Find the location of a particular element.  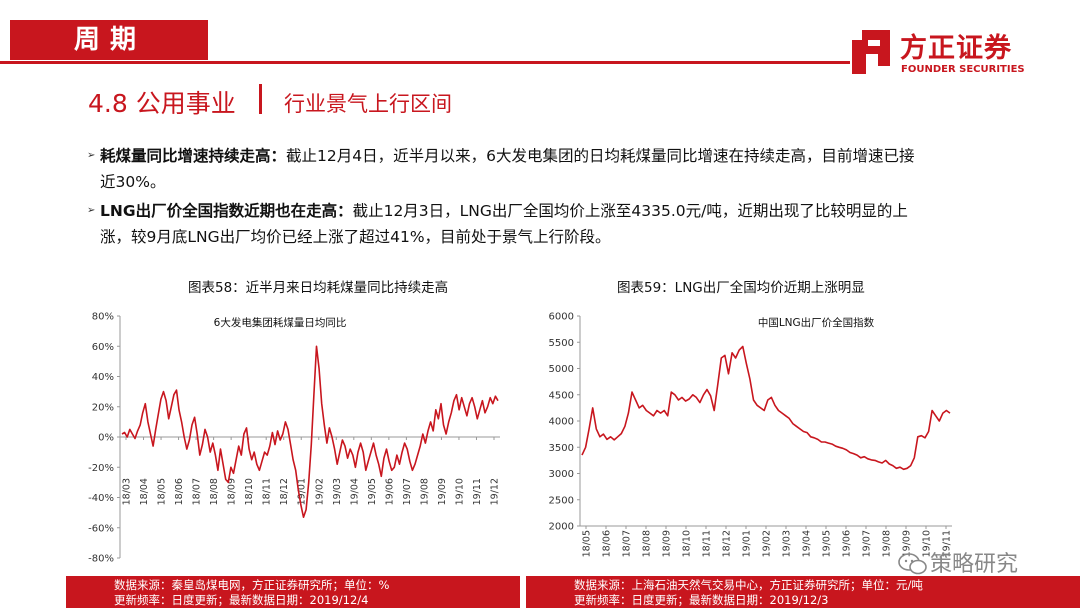

chart-inner-title: 中国LNG出厂价全国指数 is located at coordinates (816, 322).